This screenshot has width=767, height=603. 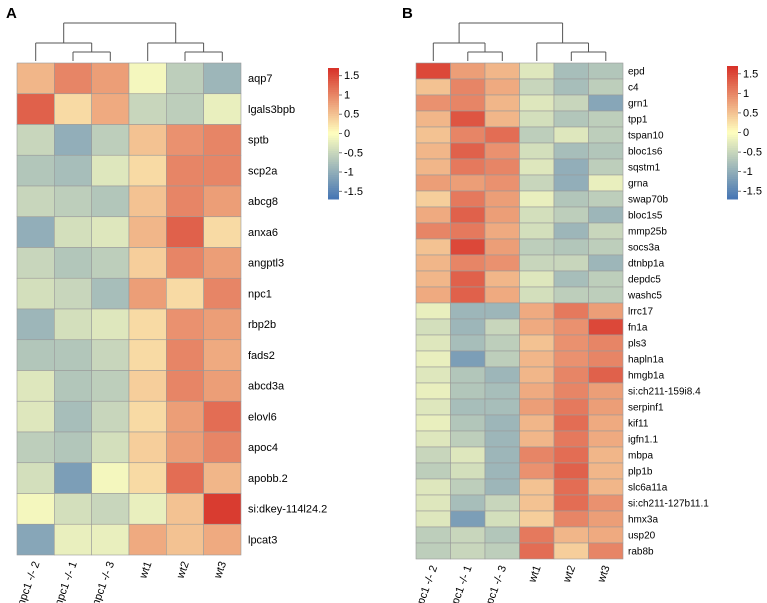 What do you see at coordinates (633, 88) in the screenshot?
I see `row-label: c4` at bounding box center [633, 88].